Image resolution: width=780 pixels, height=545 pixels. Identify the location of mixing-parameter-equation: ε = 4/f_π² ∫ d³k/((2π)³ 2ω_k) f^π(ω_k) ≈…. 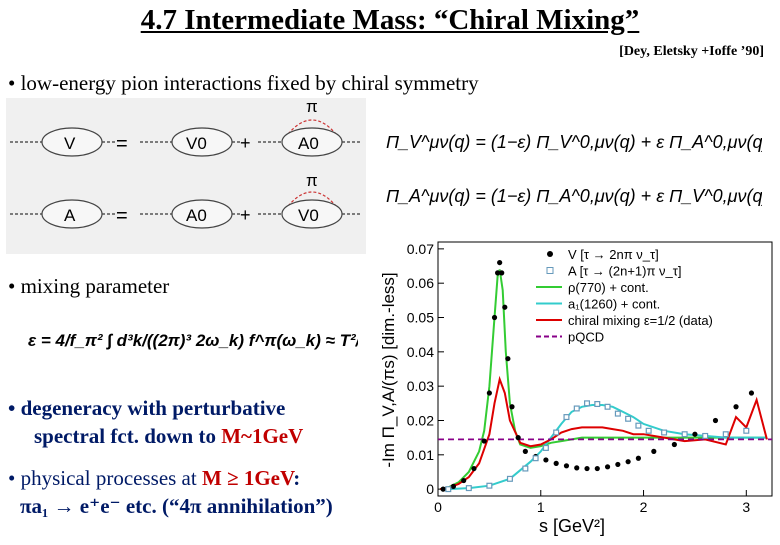
(223, 340).